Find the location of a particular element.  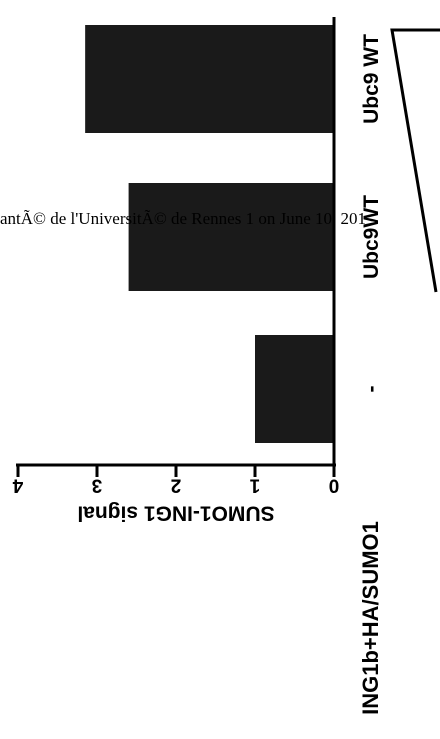

ramp-indicator is located at coordinates (415, 160).